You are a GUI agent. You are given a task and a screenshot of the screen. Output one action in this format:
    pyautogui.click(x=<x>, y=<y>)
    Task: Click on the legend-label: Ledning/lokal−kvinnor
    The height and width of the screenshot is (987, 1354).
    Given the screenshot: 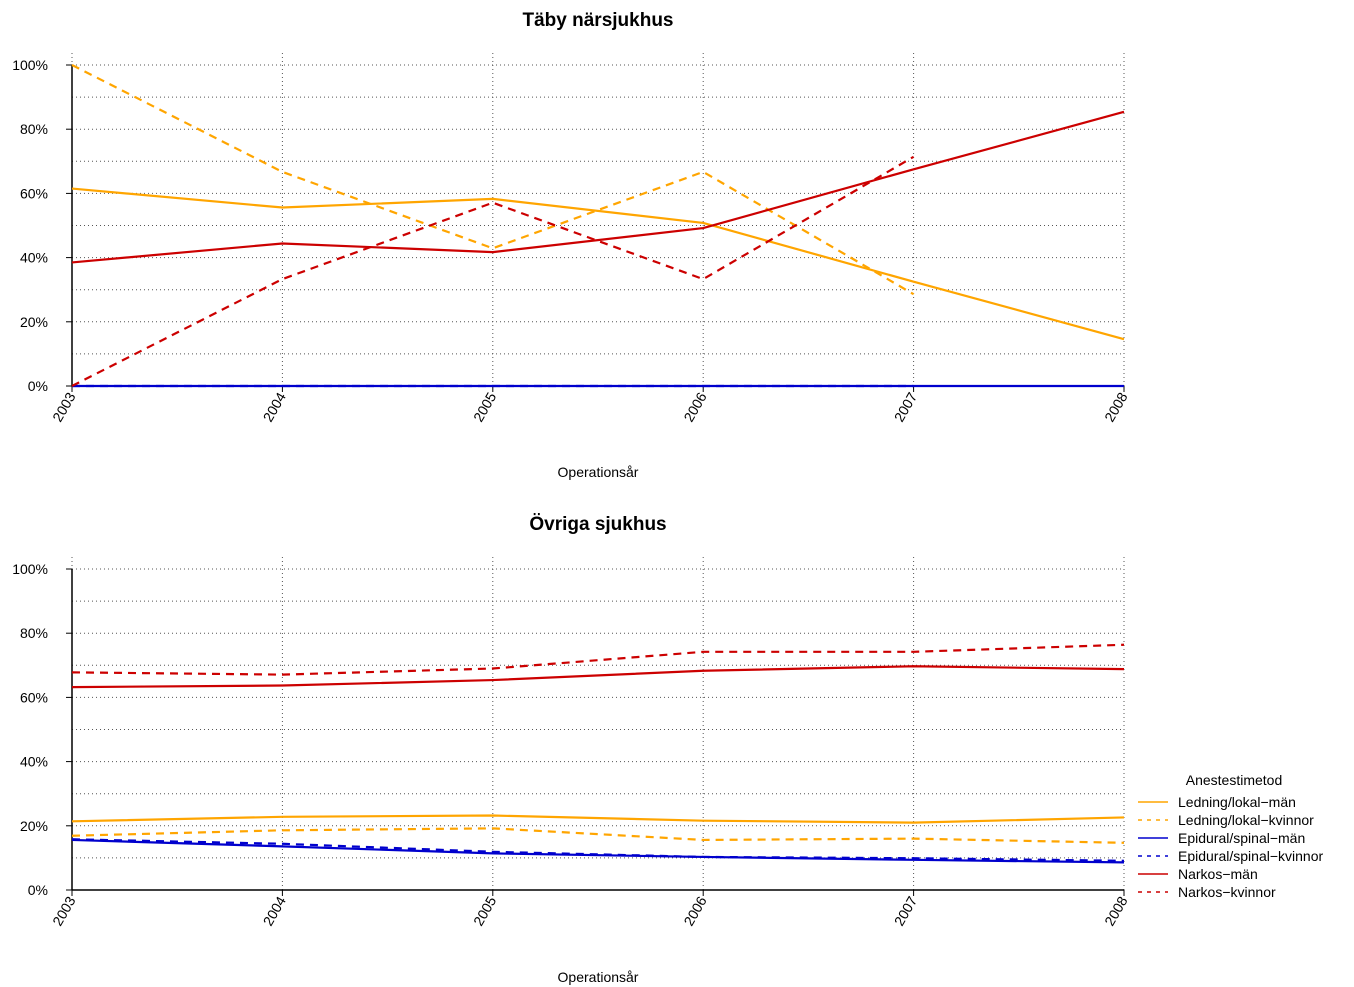 What is the action you would take?
    pyautogui.click(x=1246, y=820)
    